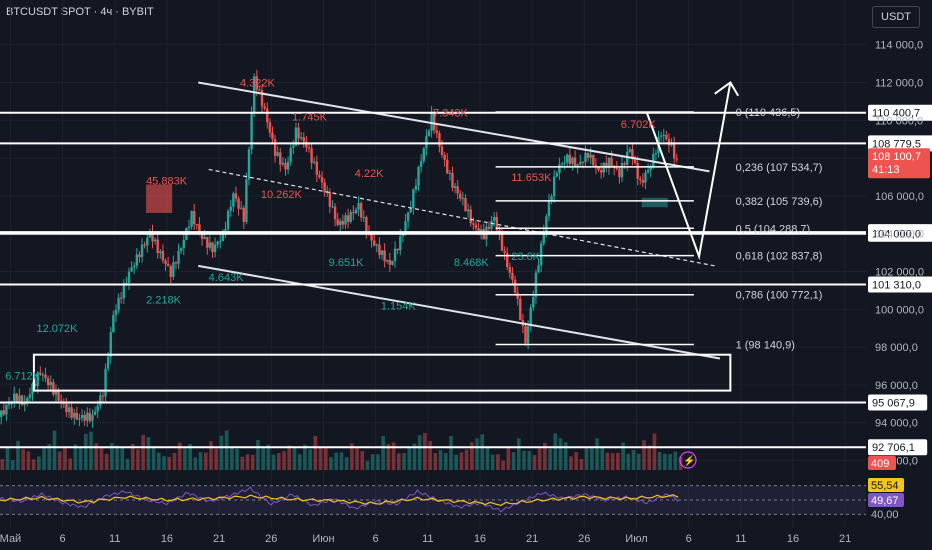 This screenshot has width=932, height=550. Describe the element at coordinates (341, 450) in the screenshot. I see `volume-series` at that location.